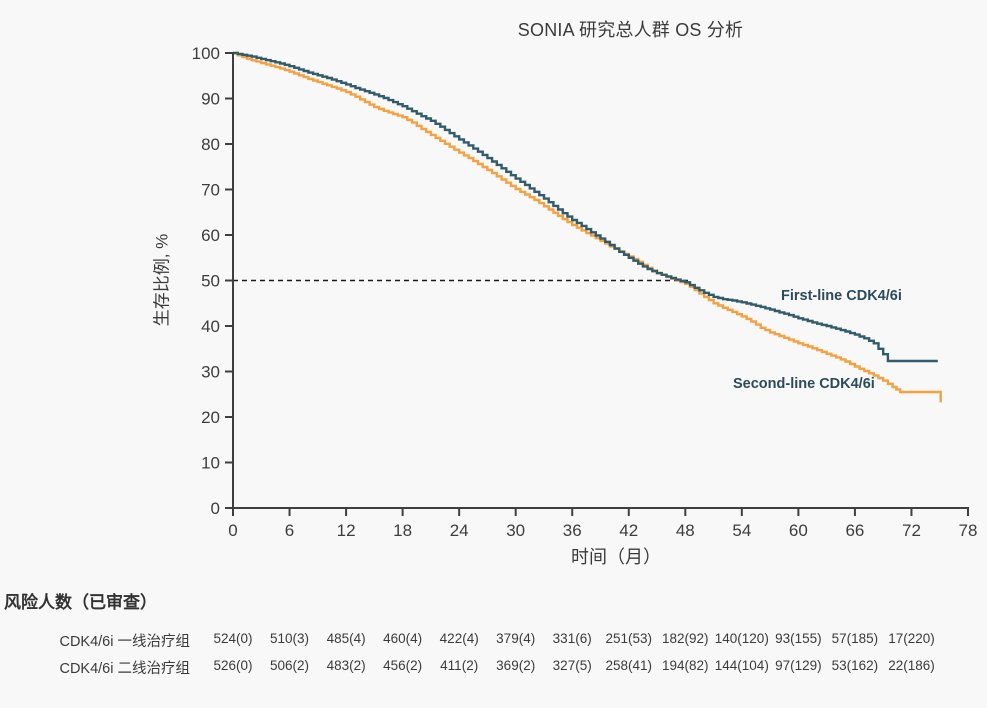 This screenshot has width=987, height=708. Describe the element at coordinates (804, 384) in the screenshot. I see `second-line-curve-label: Second-line CDK4/6i` at that location.